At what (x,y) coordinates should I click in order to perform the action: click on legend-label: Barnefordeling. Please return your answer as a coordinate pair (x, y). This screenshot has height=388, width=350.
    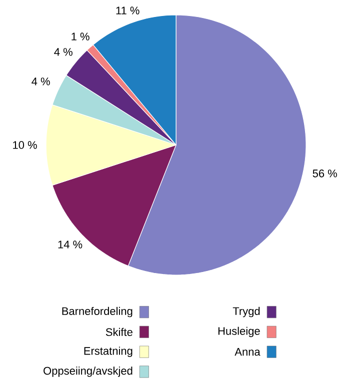
    Looking at the image, I should click on (97, 312).